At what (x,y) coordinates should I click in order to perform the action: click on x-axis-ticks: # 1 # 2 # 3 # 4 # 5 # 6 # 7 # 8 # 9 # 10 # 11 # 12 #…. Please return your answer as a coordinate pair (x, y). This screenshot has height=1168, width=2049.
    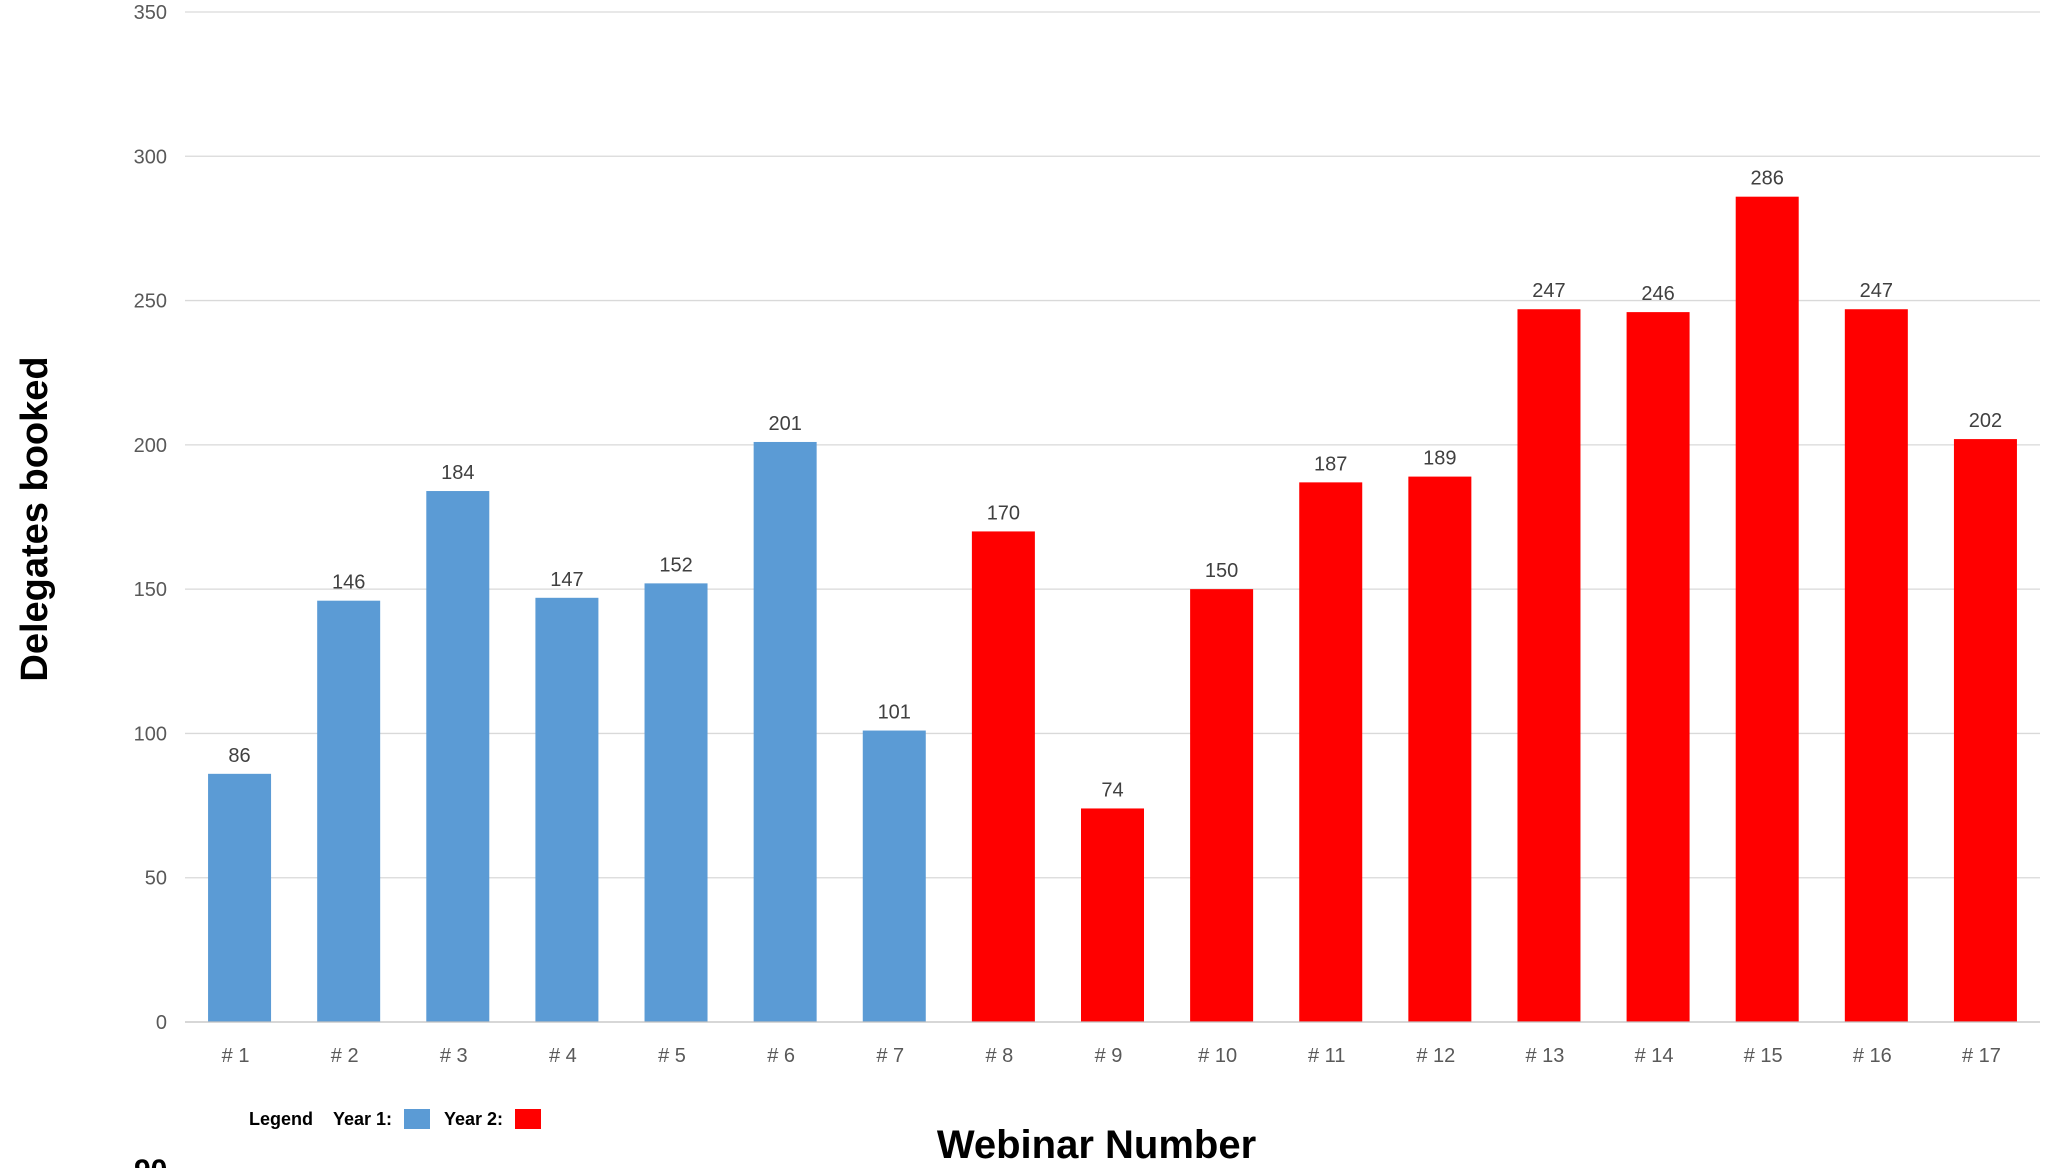
    Looking at the image, I should click on (1111, 1056).